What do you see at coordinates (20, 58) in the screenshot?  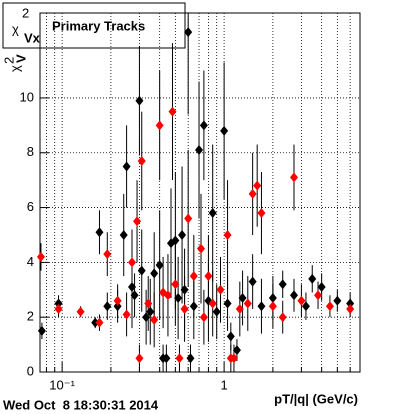 I see `y-label-sub: V` at bounding box center [20, 58].